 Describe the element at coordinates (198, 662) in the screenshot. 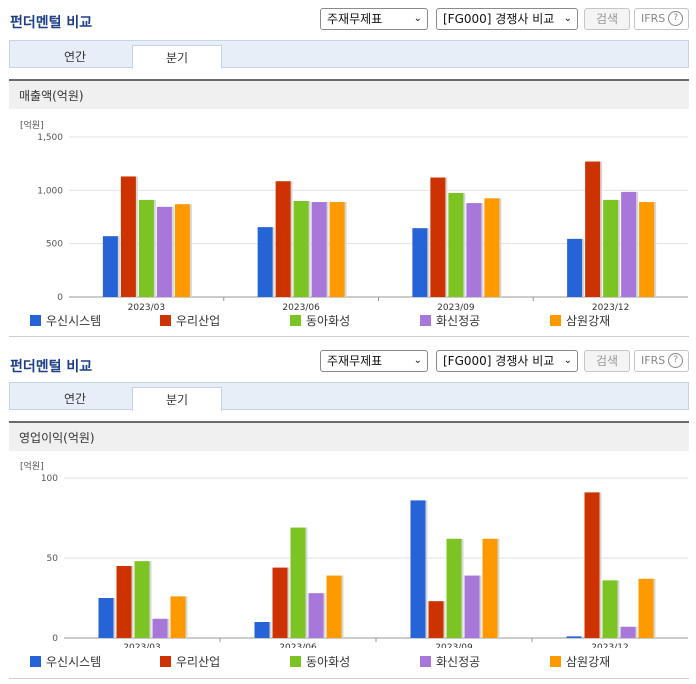

I see `legend-label: 우리산업` at that location.